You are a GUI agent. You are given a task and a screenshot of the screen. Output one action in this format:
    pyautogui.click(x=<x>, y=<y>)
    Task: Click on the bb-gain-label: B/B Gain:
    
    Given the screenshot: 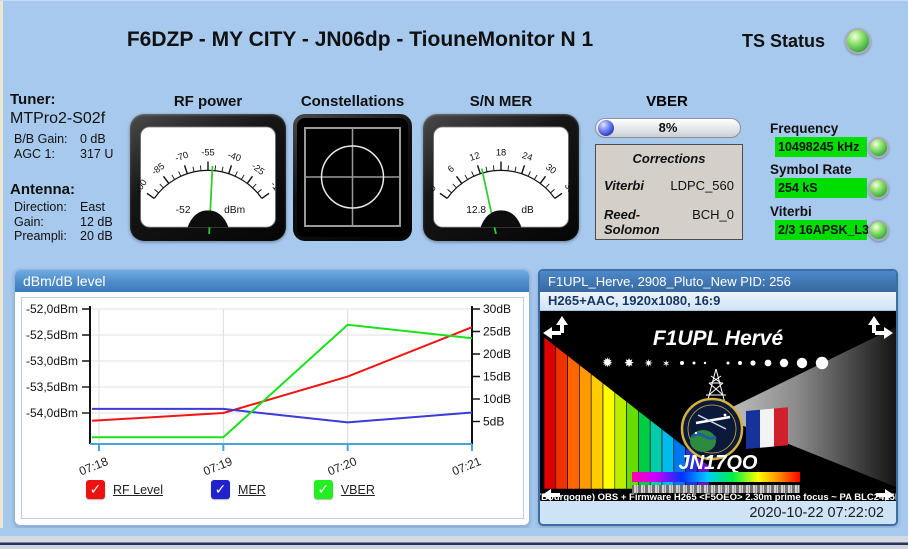 What is the action you would take?
    pyautogui.click(x=41, y=139)
    